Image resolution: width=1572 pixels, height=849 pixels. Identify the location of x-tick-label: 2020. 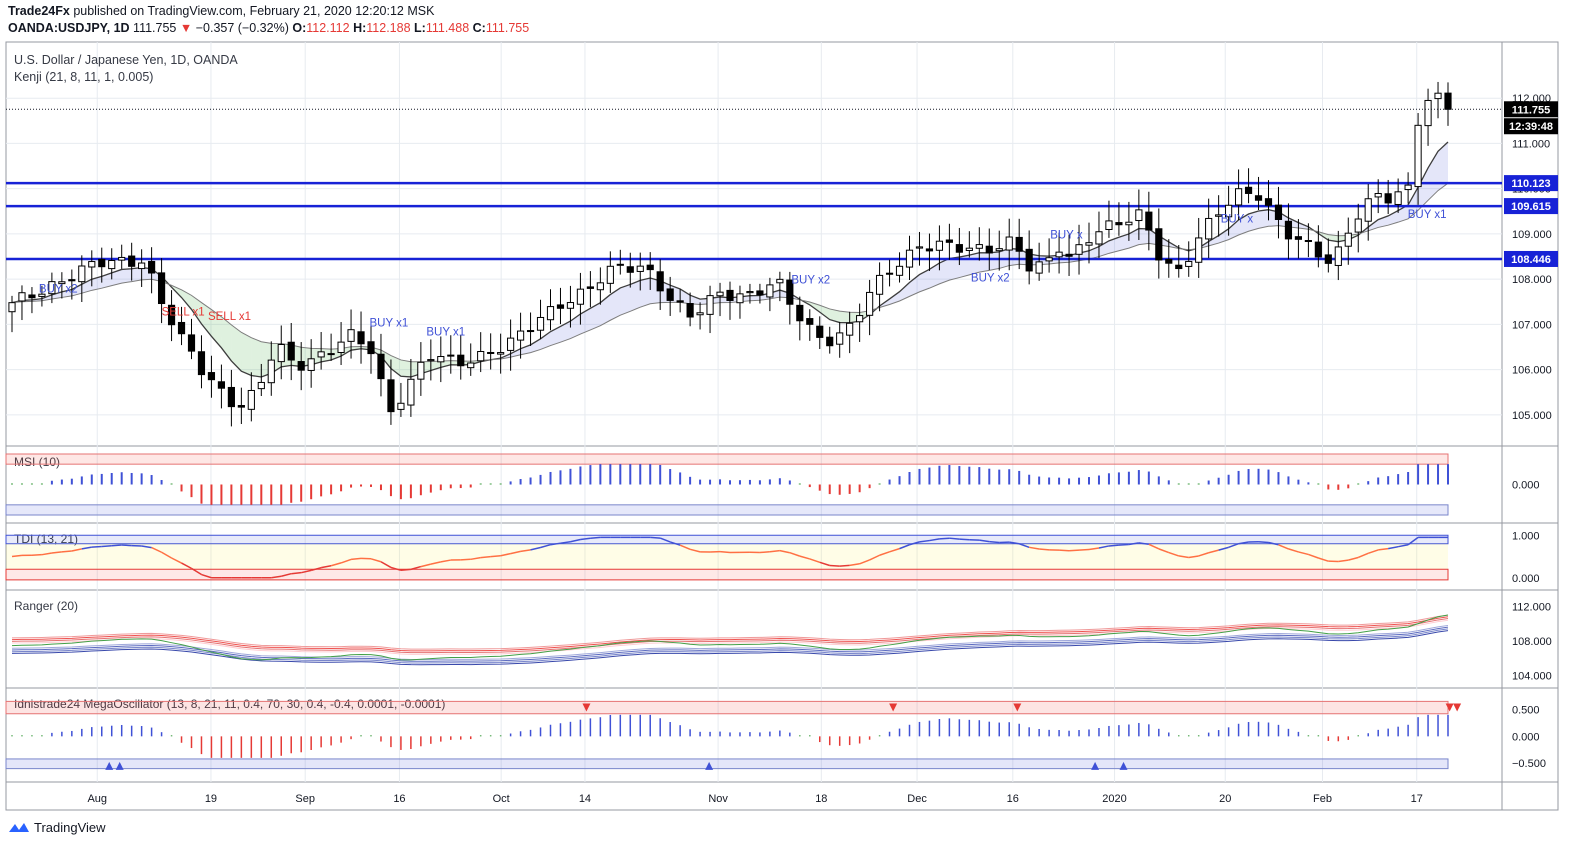
(1114, 799).